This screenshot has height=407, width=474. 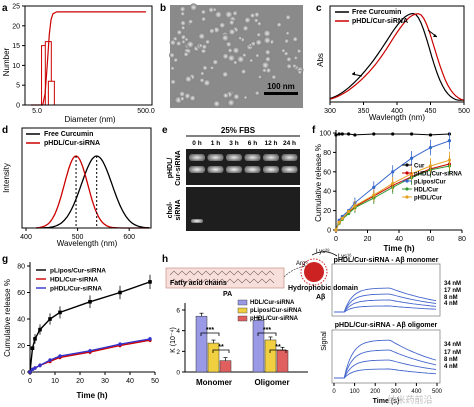 I want to click on panel-h-significance: *** ** *** **, so click(x=243, y=340).